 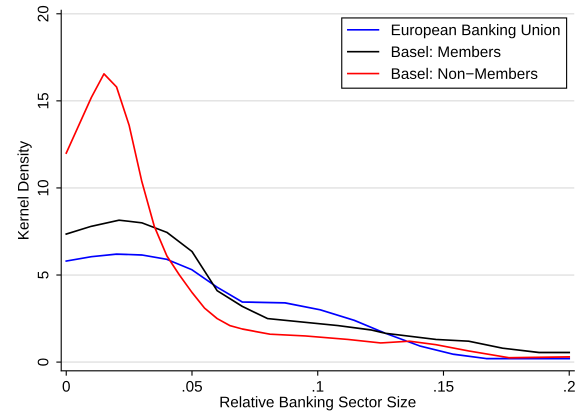 What do you see at coordinates (24, 189) in the screenshot?
I see `y-axis-title: Kernel Density` at bounding box center [24, 189].